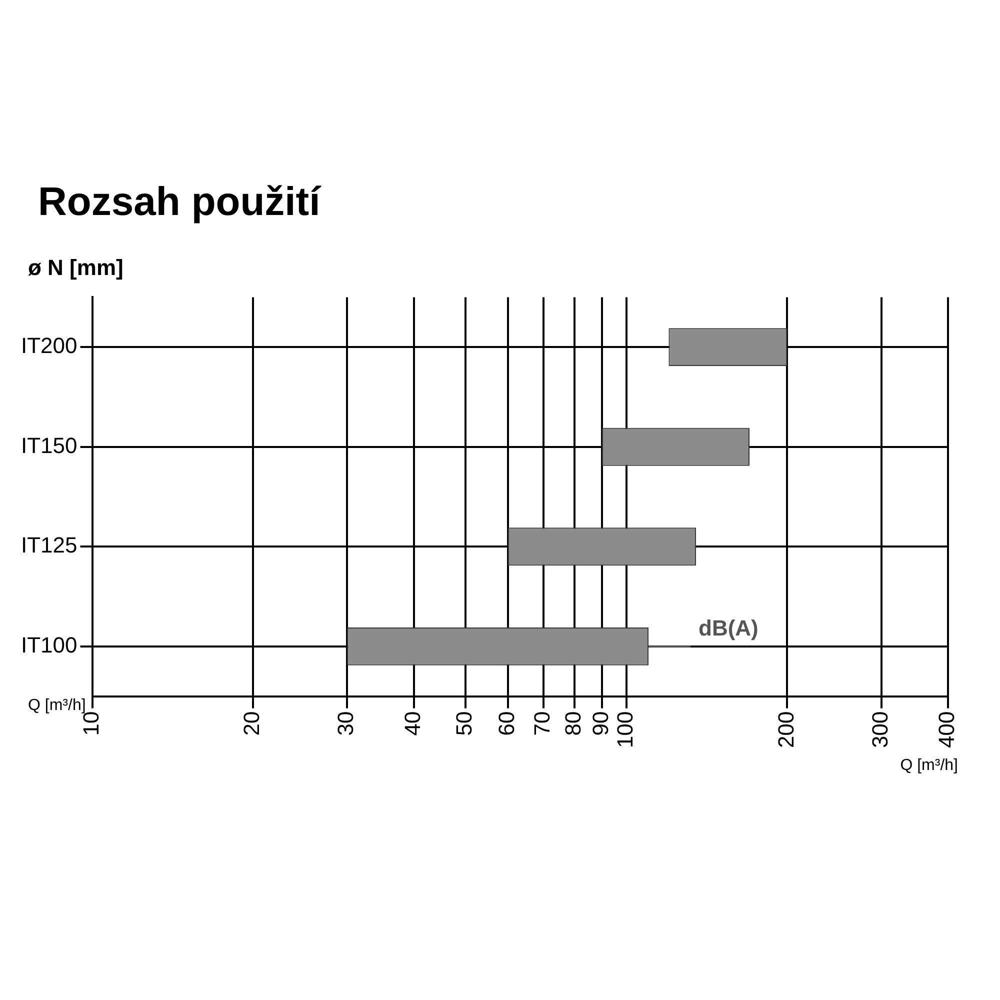 The width and height of the screenshot is (1000, 1000). Describe the element at coordinates (251, 723) in the screenshot. I see `x-tick-label: 20` at that location.